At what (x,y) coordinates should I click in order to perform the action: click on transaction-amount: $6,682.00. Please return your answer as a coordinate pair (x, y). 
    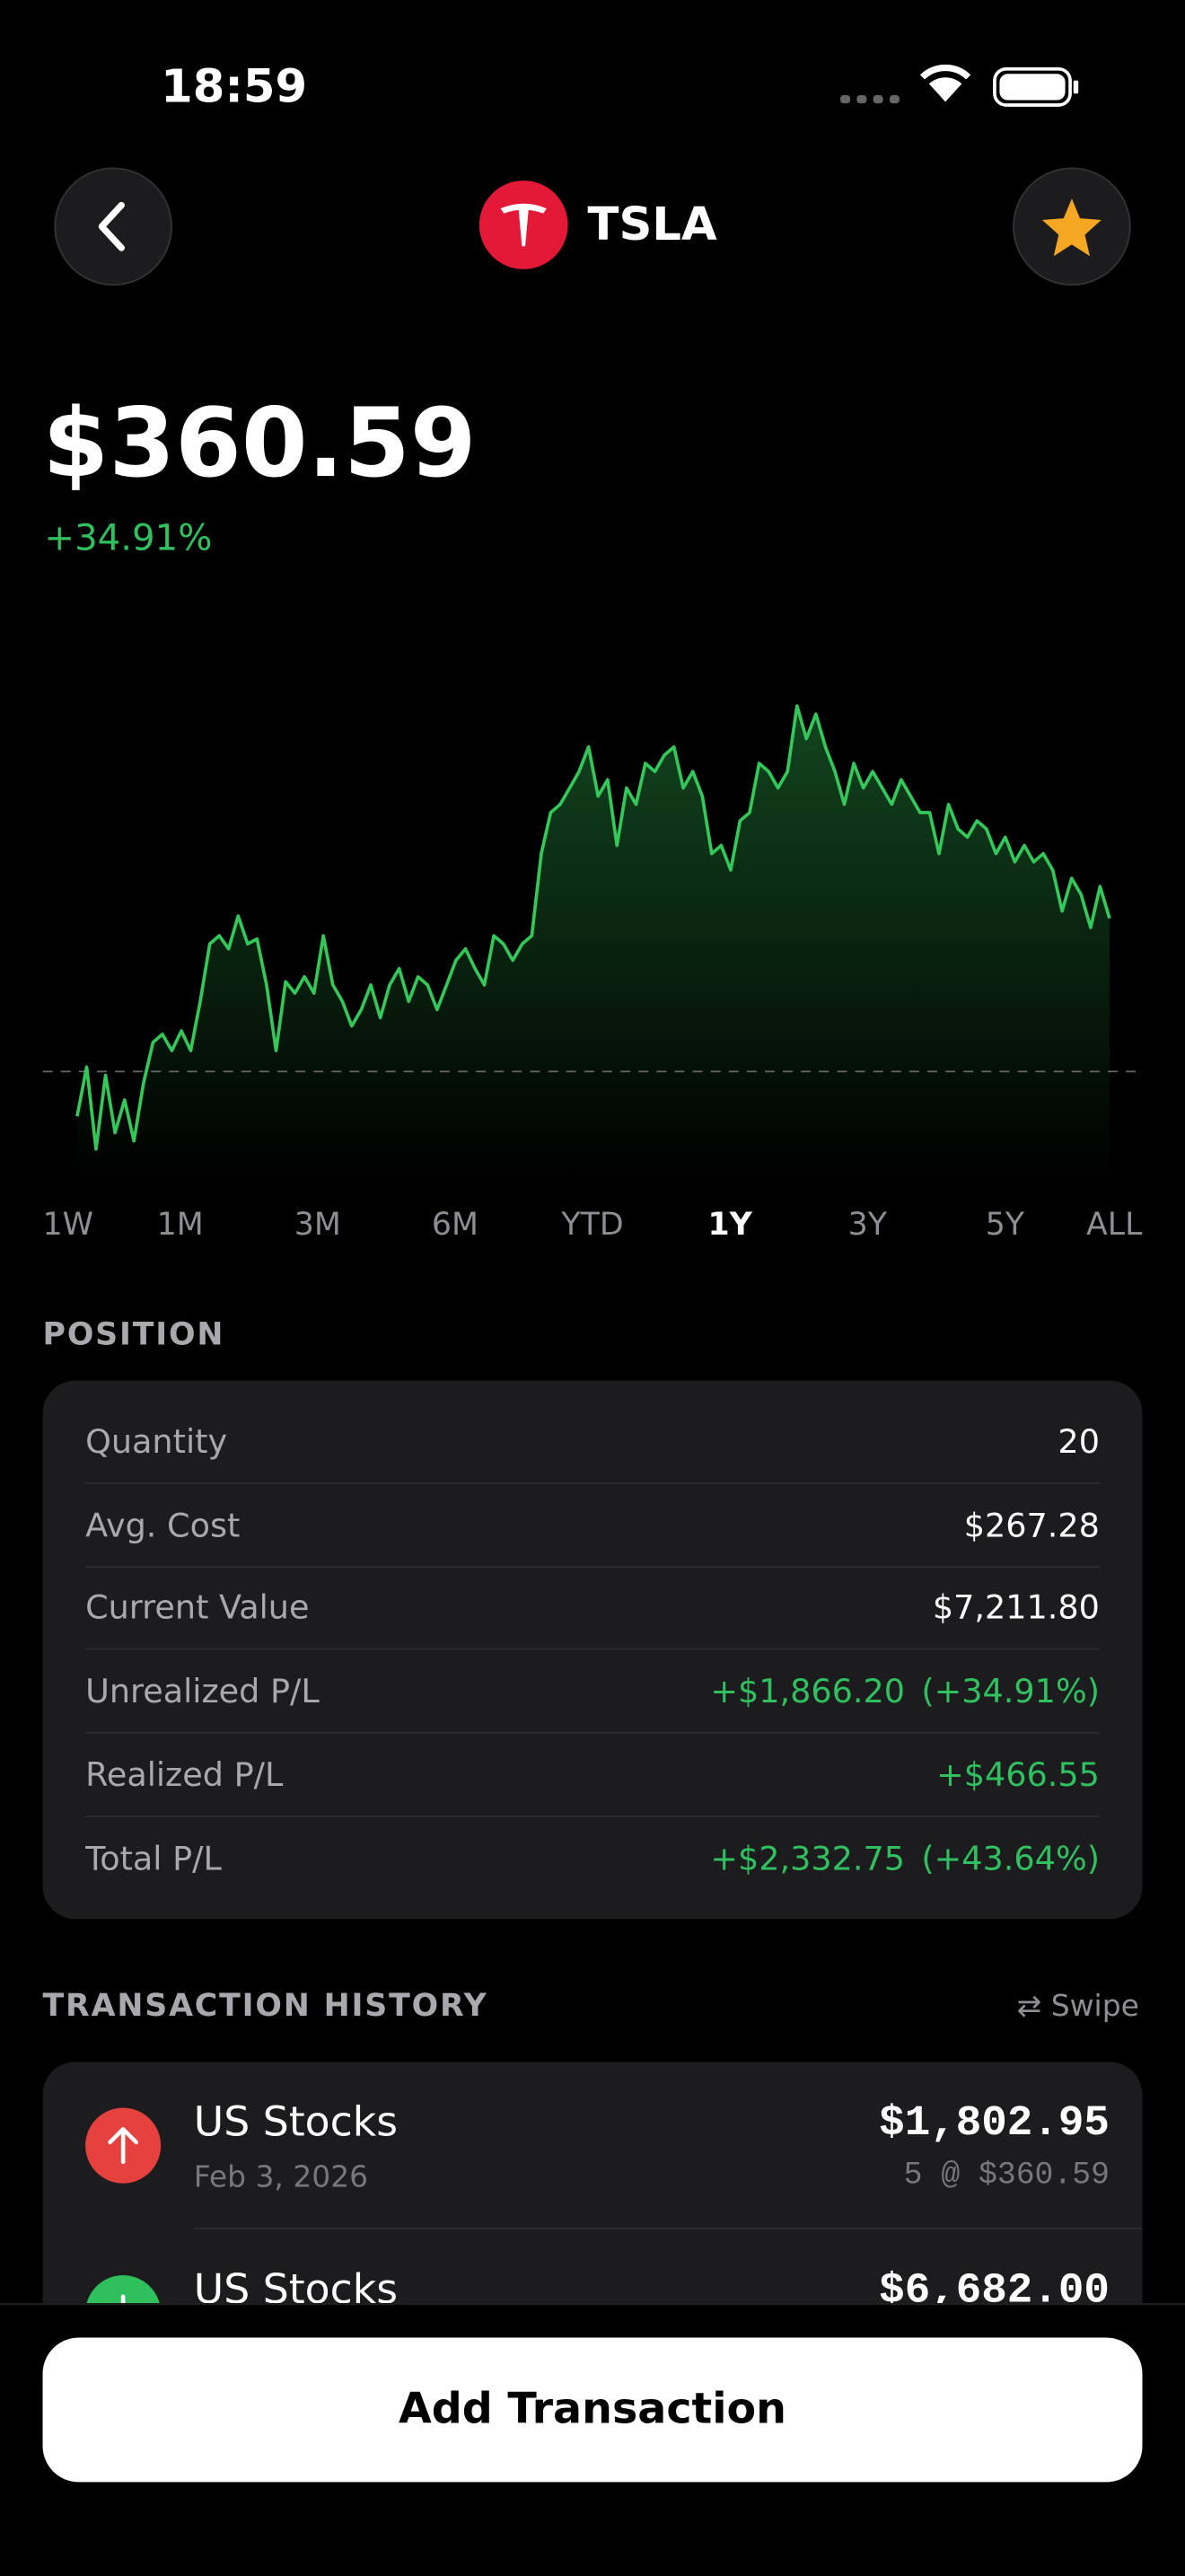
    Looking at the image, I should click on (994, 2284).